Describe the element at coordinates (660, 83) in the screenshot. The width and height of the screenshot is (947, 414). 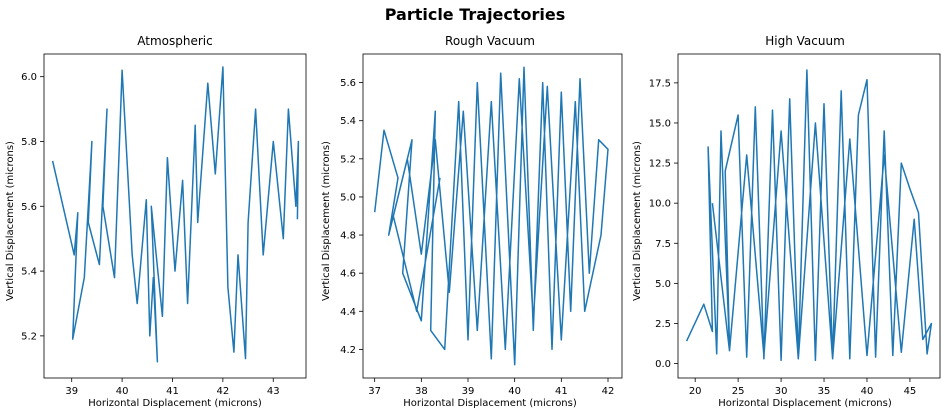
I see `y-tick-label: 17.5` at that location.